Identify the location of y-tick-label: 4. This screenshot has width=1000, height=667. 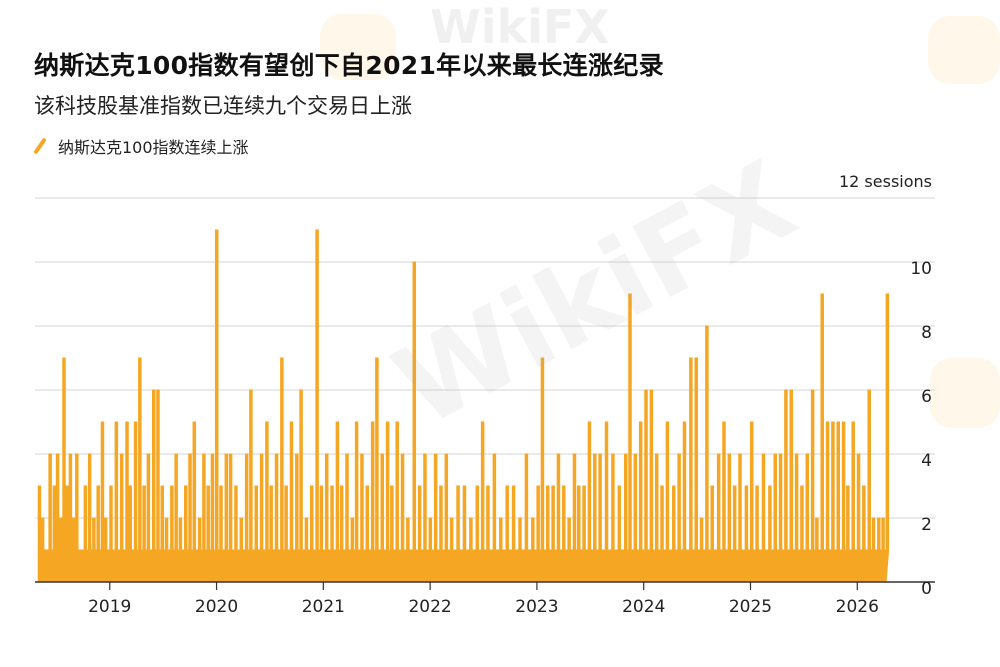
(926, 461).